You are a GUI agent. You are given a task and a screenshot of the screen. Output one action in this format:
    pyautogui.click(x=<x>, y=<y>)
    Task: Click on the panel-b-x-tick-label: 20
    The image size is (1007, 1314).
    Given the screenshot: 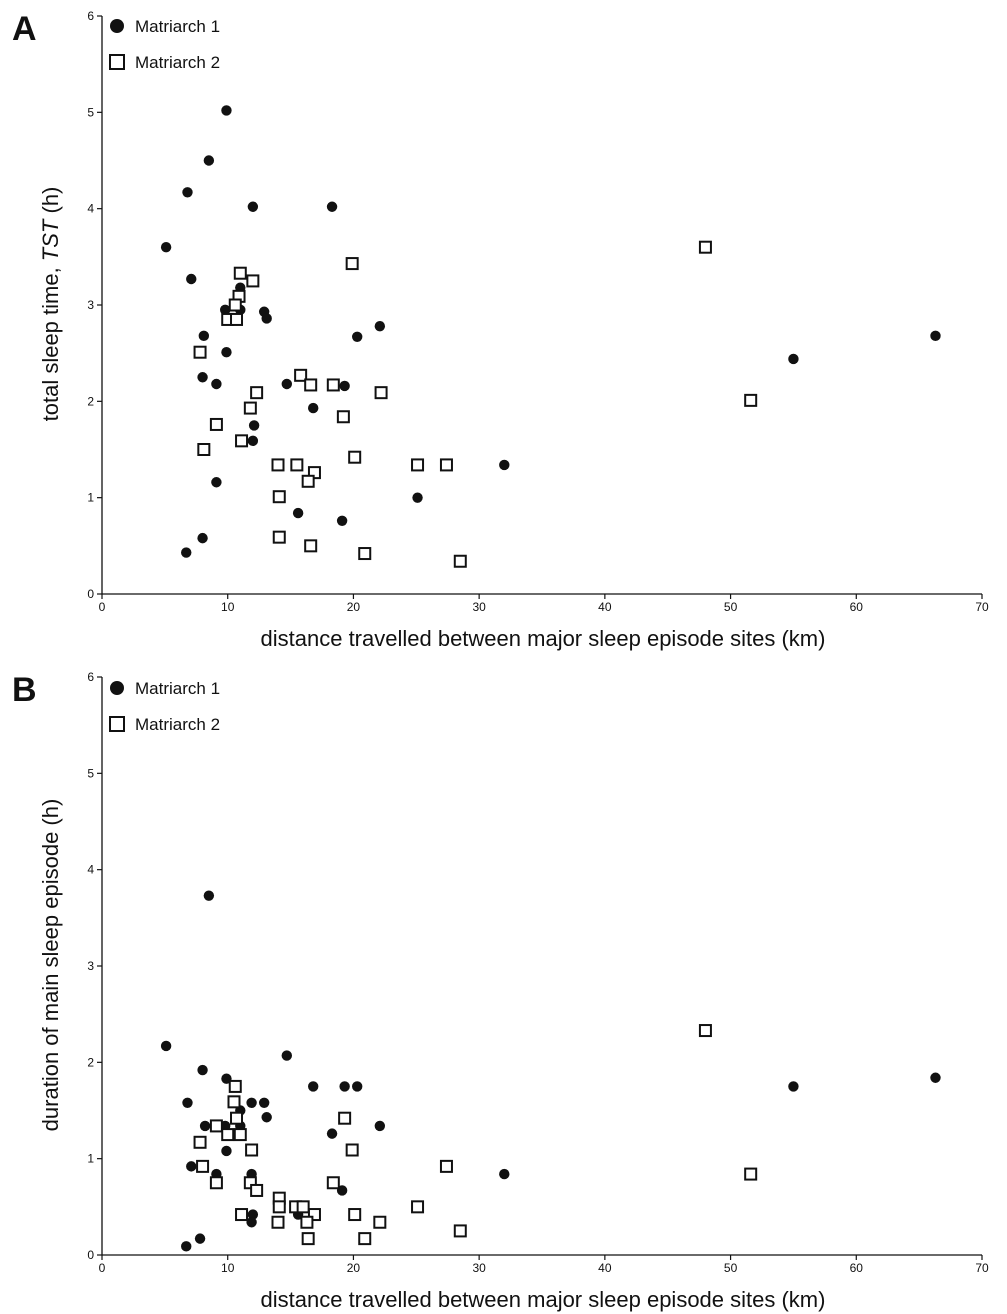 What is the action you would take?
    pyautogui.click(x=354, y=1268)
    